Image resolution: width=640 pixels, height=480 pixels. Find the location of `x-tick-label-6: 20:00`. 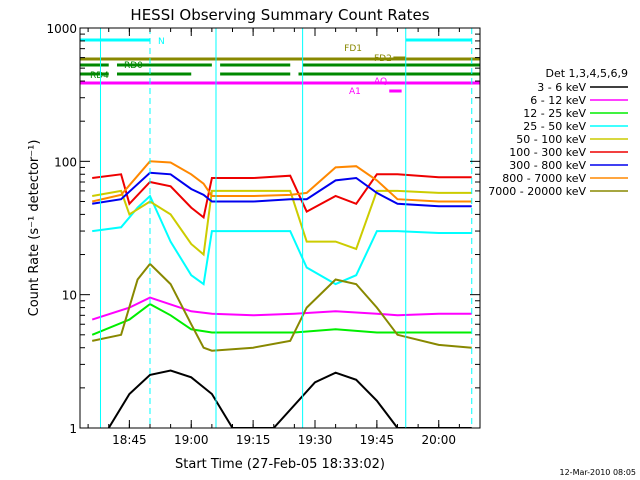

x-tick-label-6: 20:00 is located at coordinates (438, 440).